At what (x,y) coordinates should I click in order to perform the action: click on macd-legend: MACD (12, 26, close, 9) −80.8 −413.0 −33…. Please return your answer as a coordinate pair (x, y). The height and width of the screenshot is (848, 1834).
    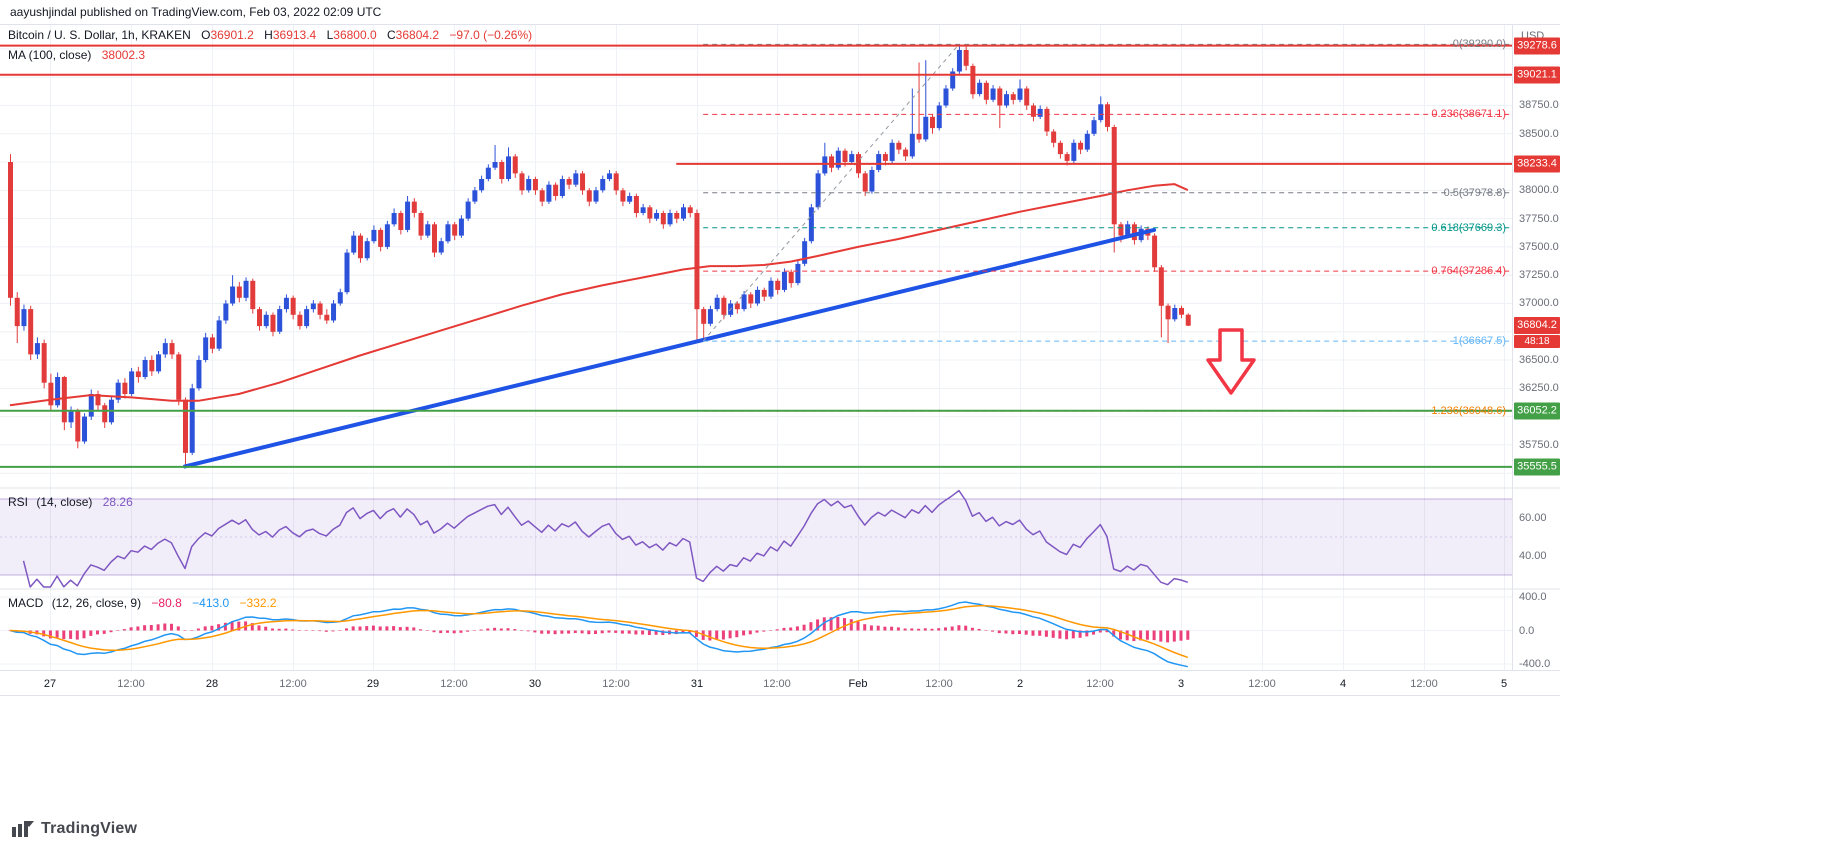
    Looking at the image, I should click on (142, 603).